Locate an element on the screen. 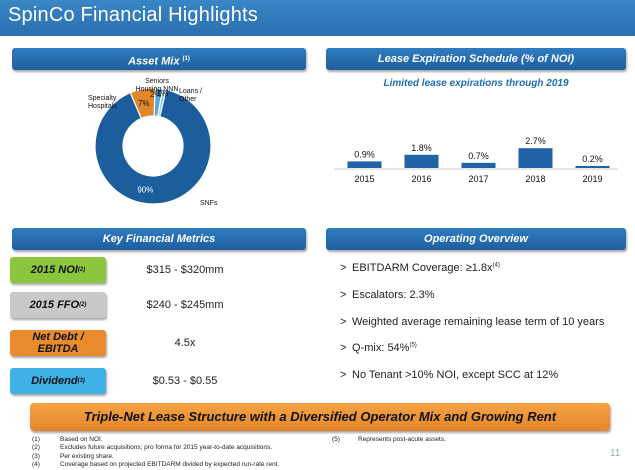 The image size is (635, 470). operating-item: > No Tenant >10% NOI, except SCC at 12% is located at coordinates (449, 375).